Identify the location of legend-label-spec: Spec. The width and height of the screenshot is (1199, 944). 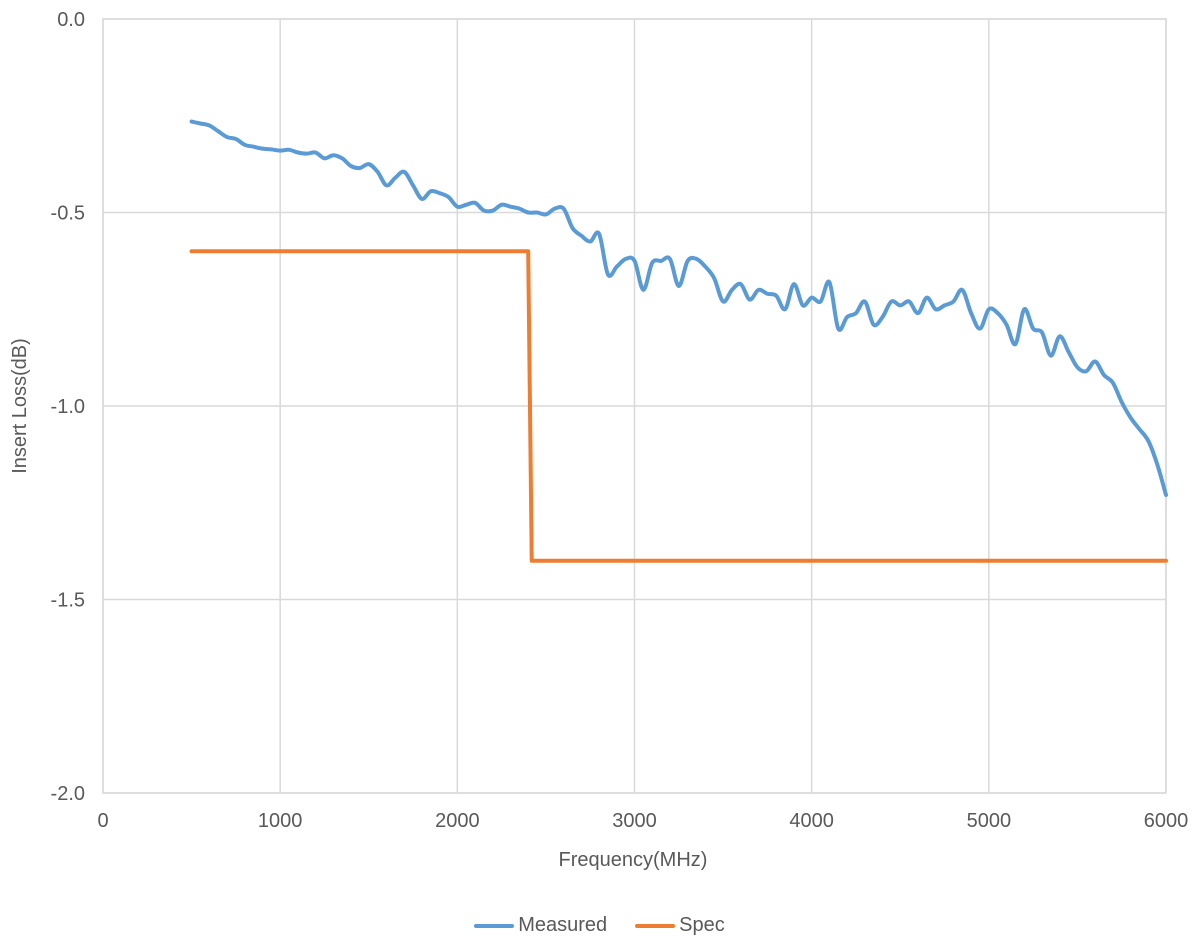
(702, 925).